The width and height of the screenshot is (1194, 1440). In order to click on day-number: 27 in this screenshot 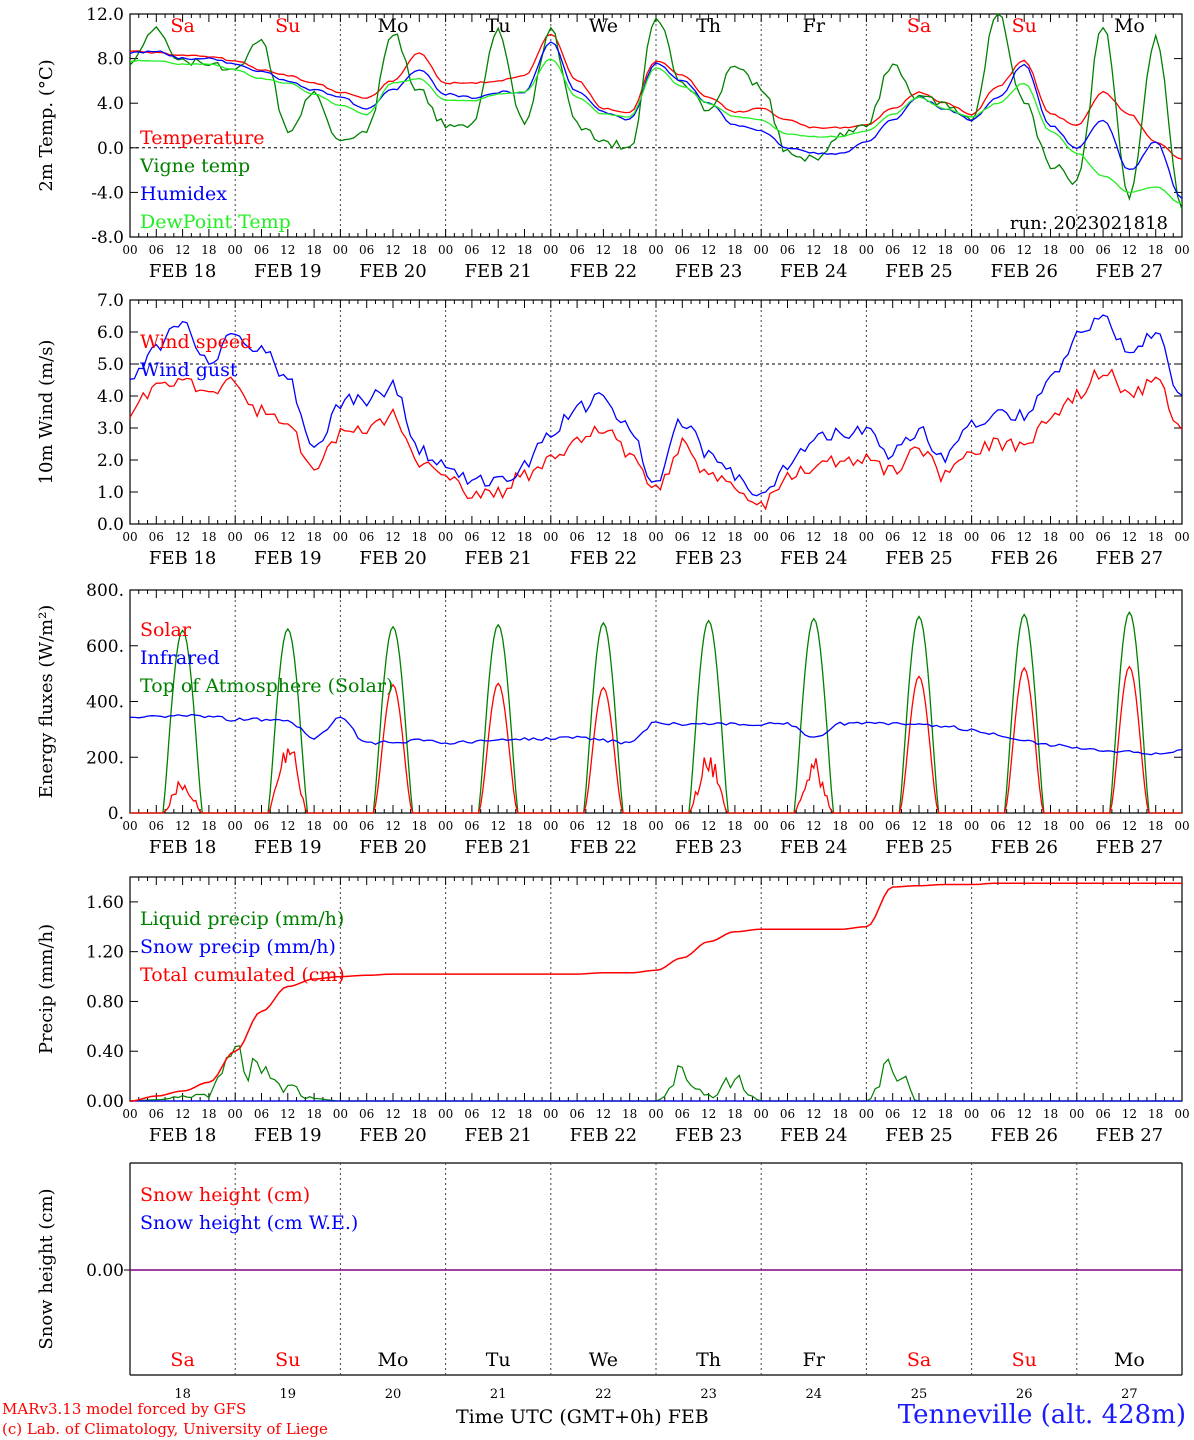, I will do `click(1129, 1394)`.